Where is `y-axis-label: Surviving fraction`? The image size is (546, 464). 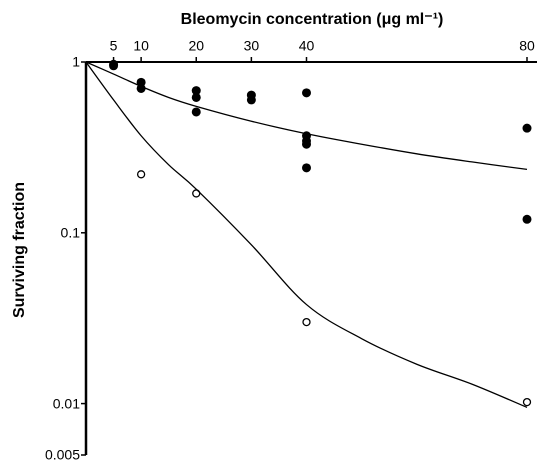 y-axis-label: Surviving fraction is located at coordinates (19, 250).